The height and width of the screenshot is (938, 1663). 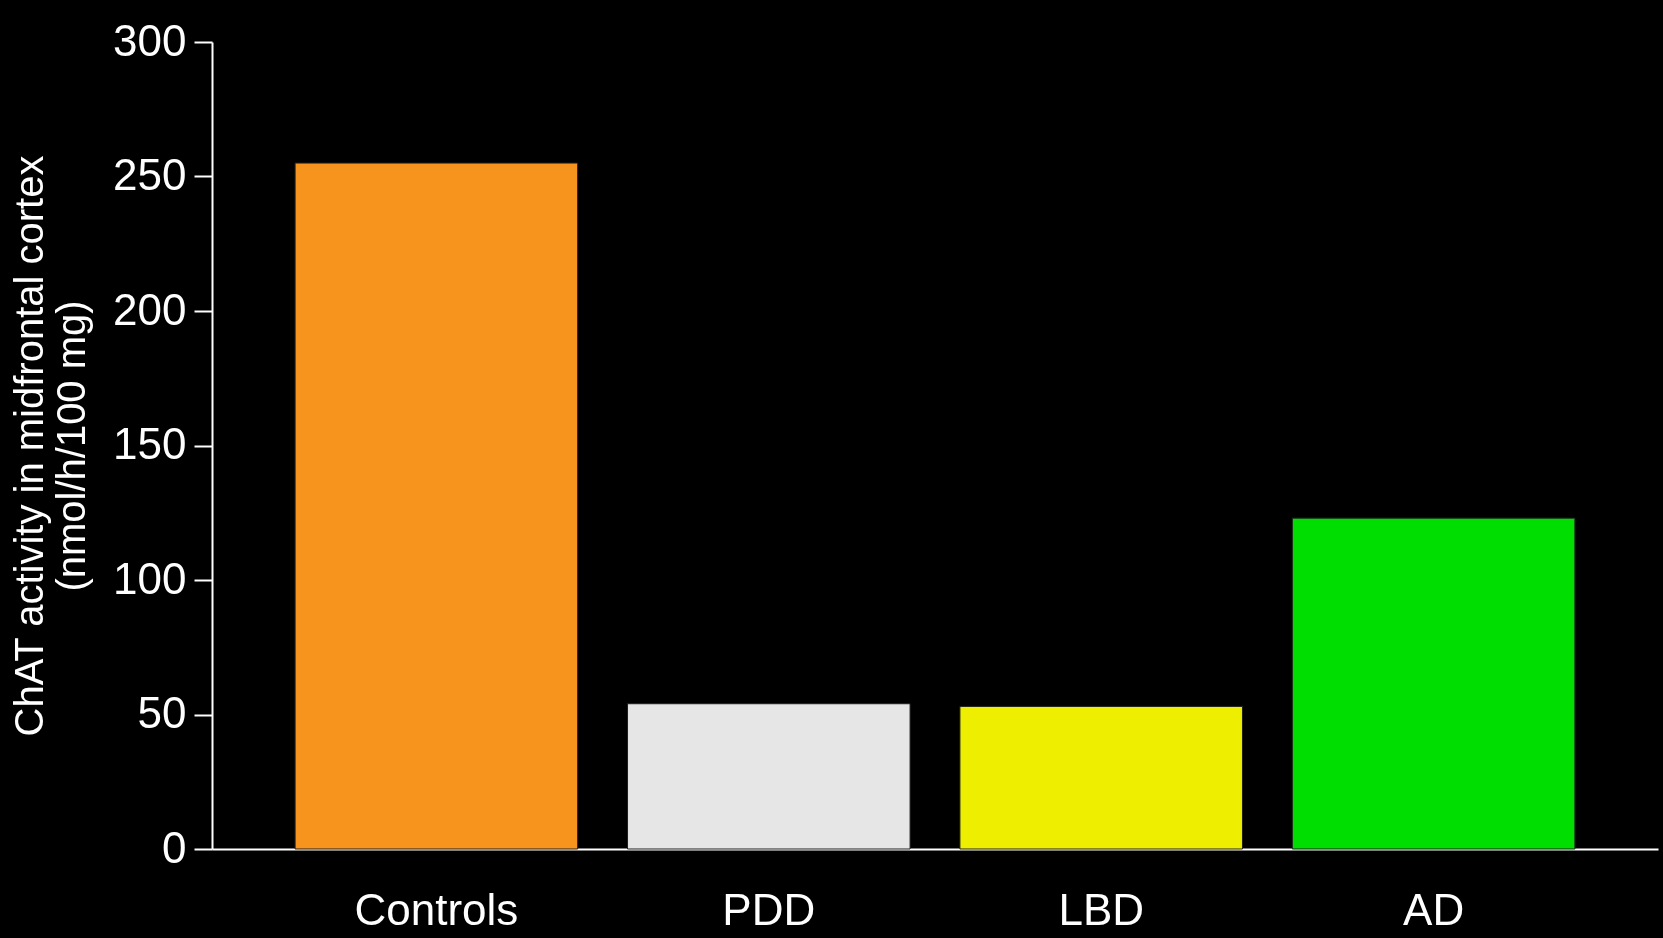 What do you see at coordinates (769, 909) in the screenshot?
I see `x-tick-label: PDD` at bounding box center [769, 909].